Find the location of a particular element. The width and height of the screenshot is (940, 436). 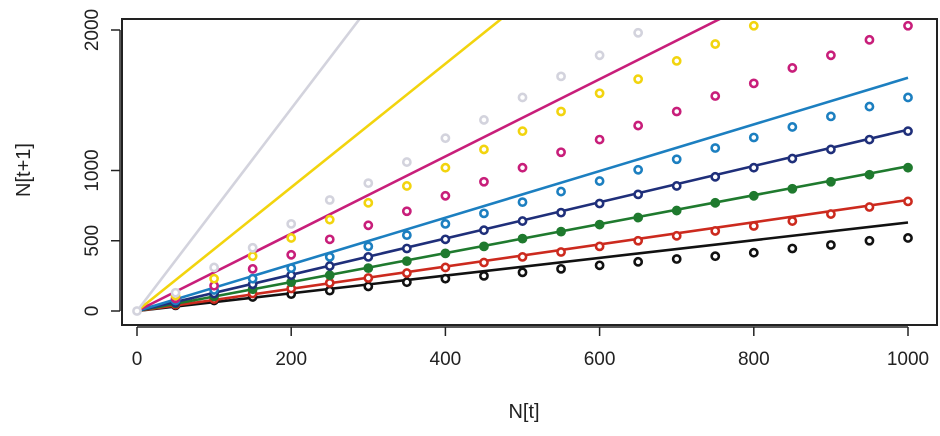

x-tick-label-0: 0 is located at coordinates (137, 359).